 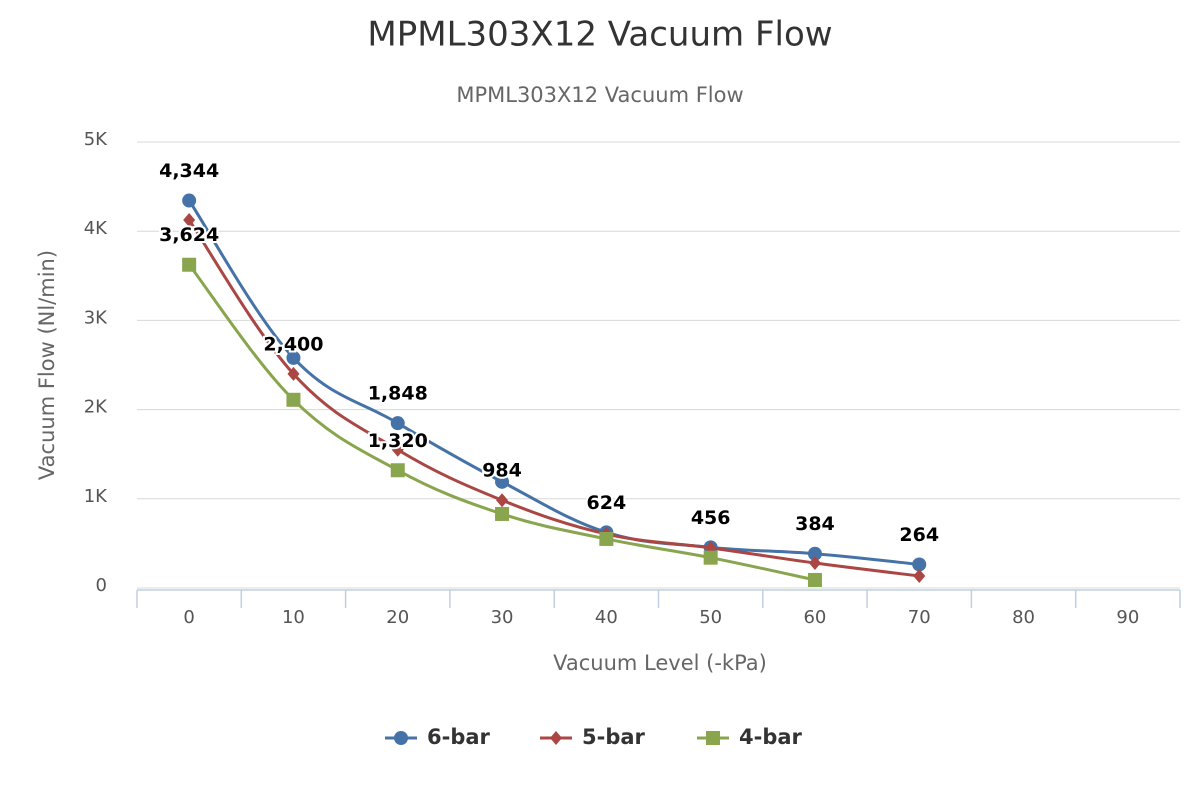 I want to click on y-axis-label: Vacuum Flow (Nl/min), so click(x=47, y=365).